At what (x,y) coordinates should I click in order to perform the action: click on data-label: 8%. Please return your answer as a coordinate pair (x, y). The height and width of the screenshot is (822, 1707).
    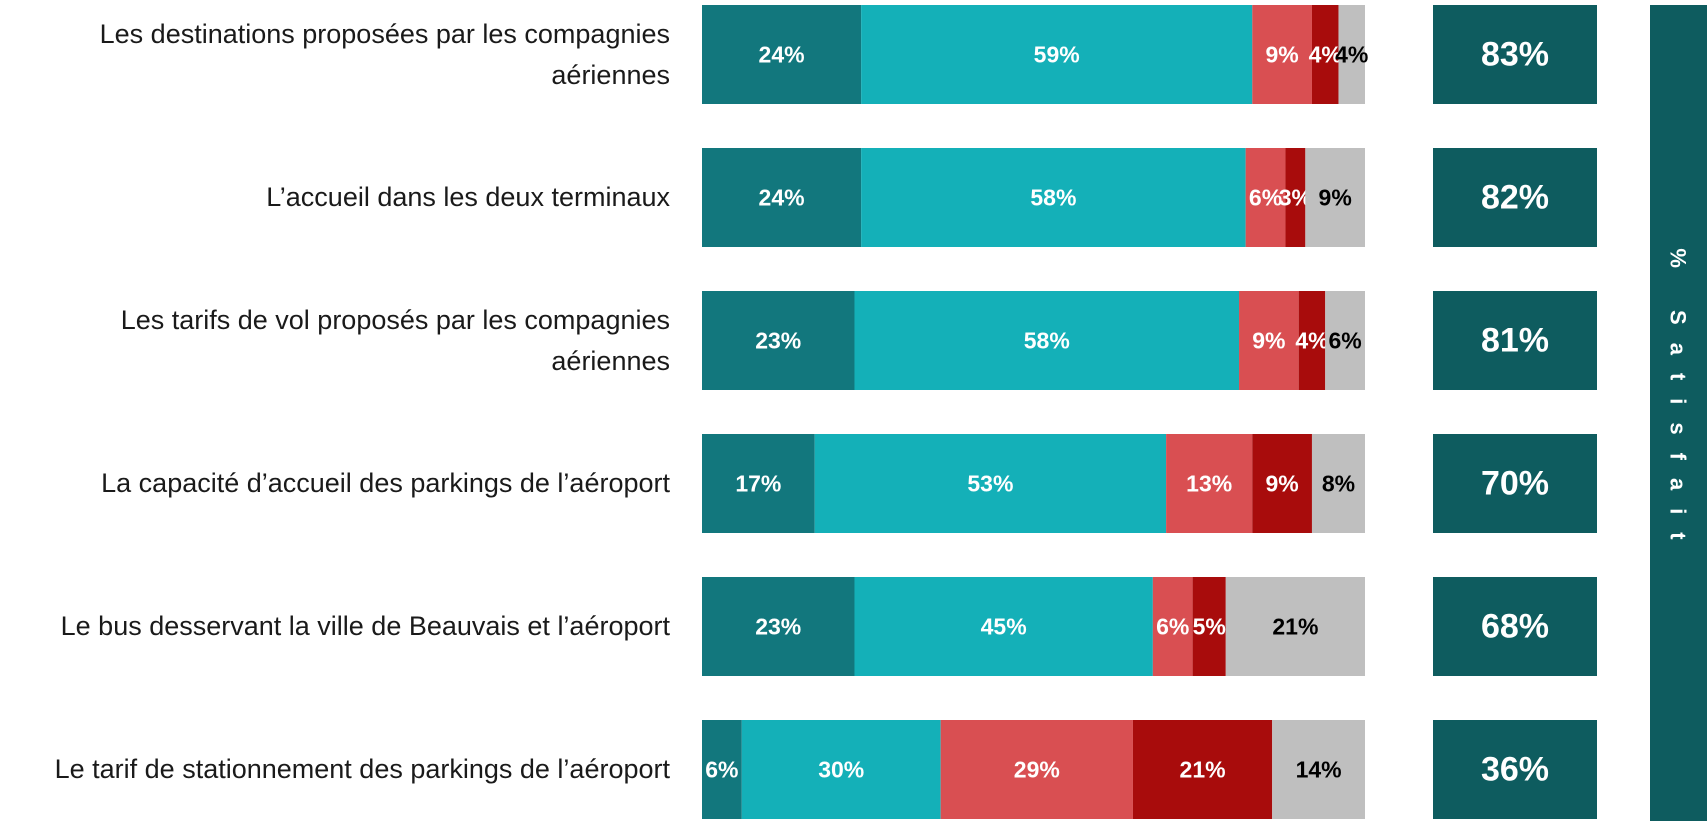
    Looking at the image, I should click on (1338, 484).